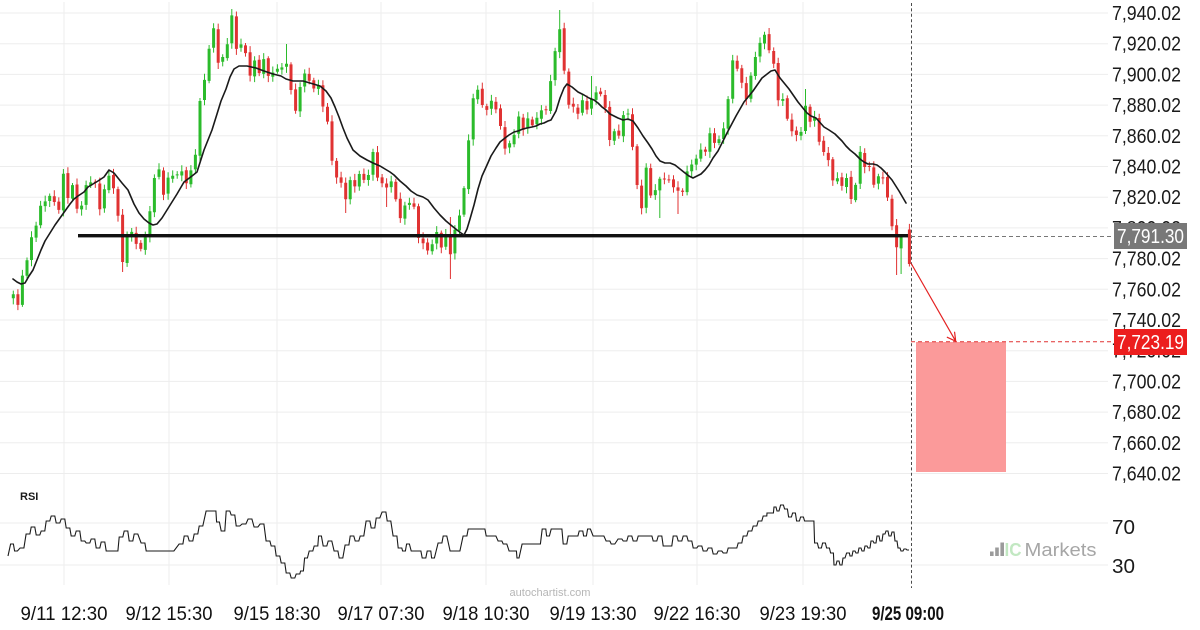 The height and width of the screenshot is (630, 1200). What do you see at coordinates (1150, 237) in the screenshot?
I see `svg-text: 7,791.30` at bounding box center [1150, 237].